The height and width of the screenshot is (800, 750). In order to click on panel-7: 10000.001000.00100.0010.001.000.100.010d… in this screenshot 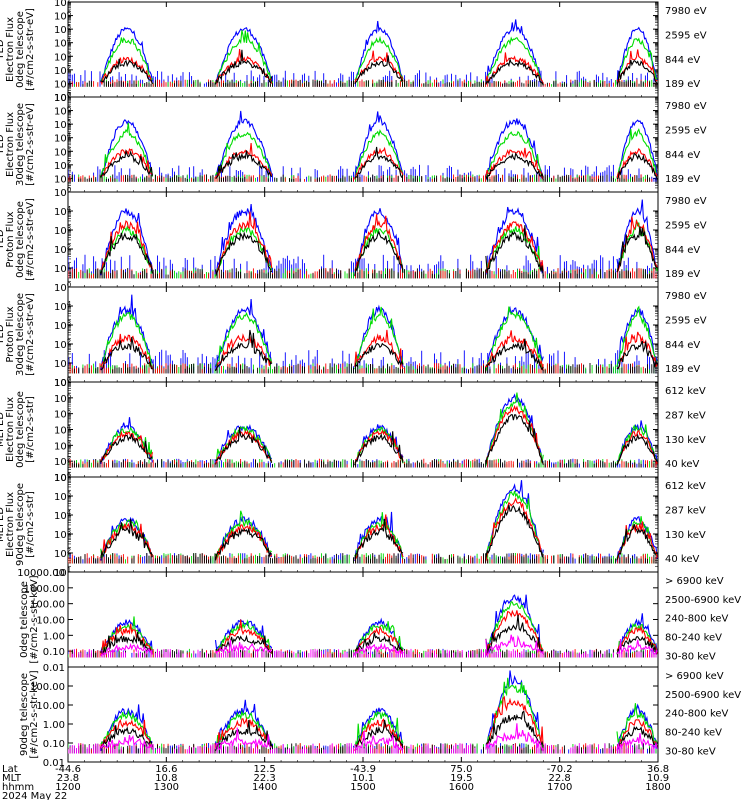, I will do `click(379, 621)`.